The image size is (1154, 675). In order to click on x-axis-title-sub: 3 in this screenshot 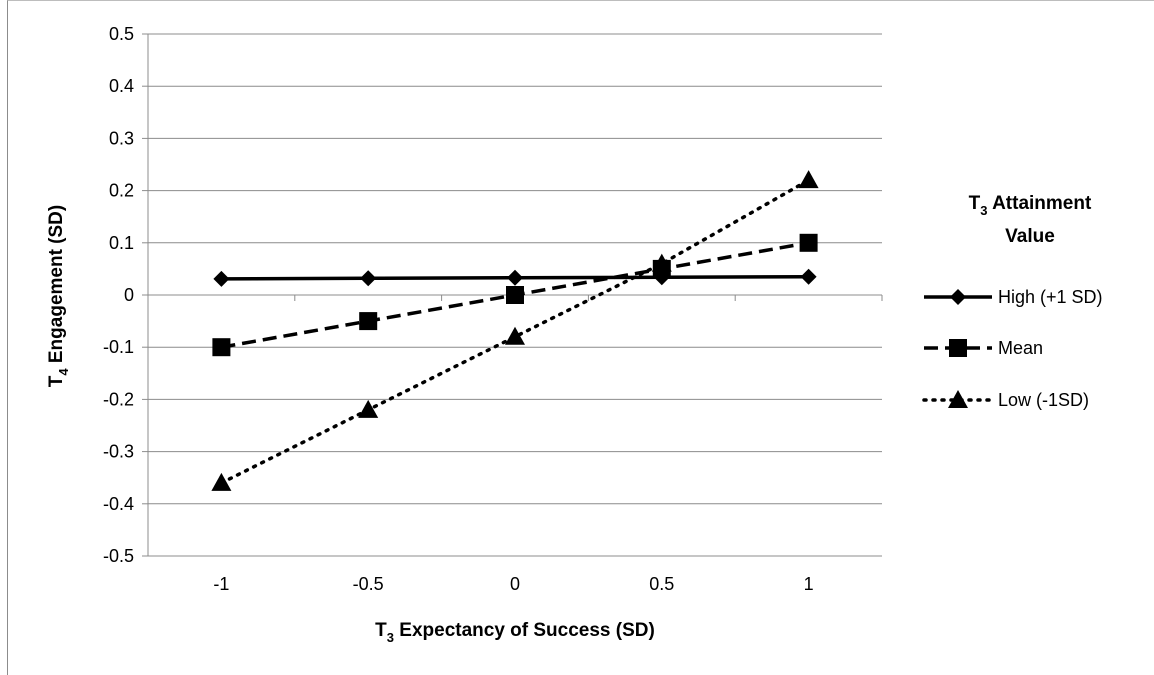, I will do `click(390, 637)`.